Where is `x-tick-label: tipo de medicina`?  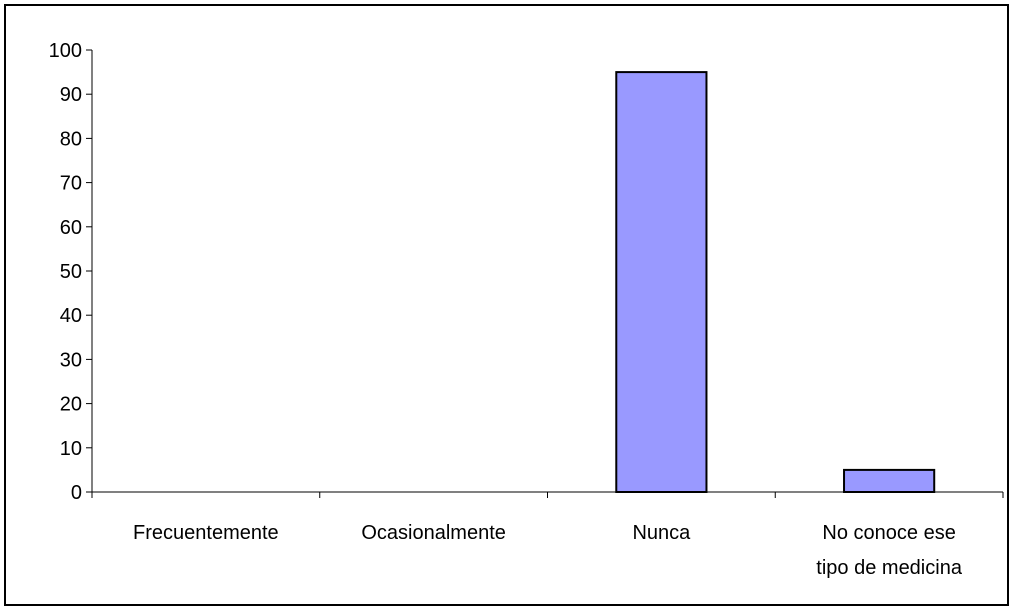 x-tick-label: tipo de medicina is located at coordinates (889, 568).